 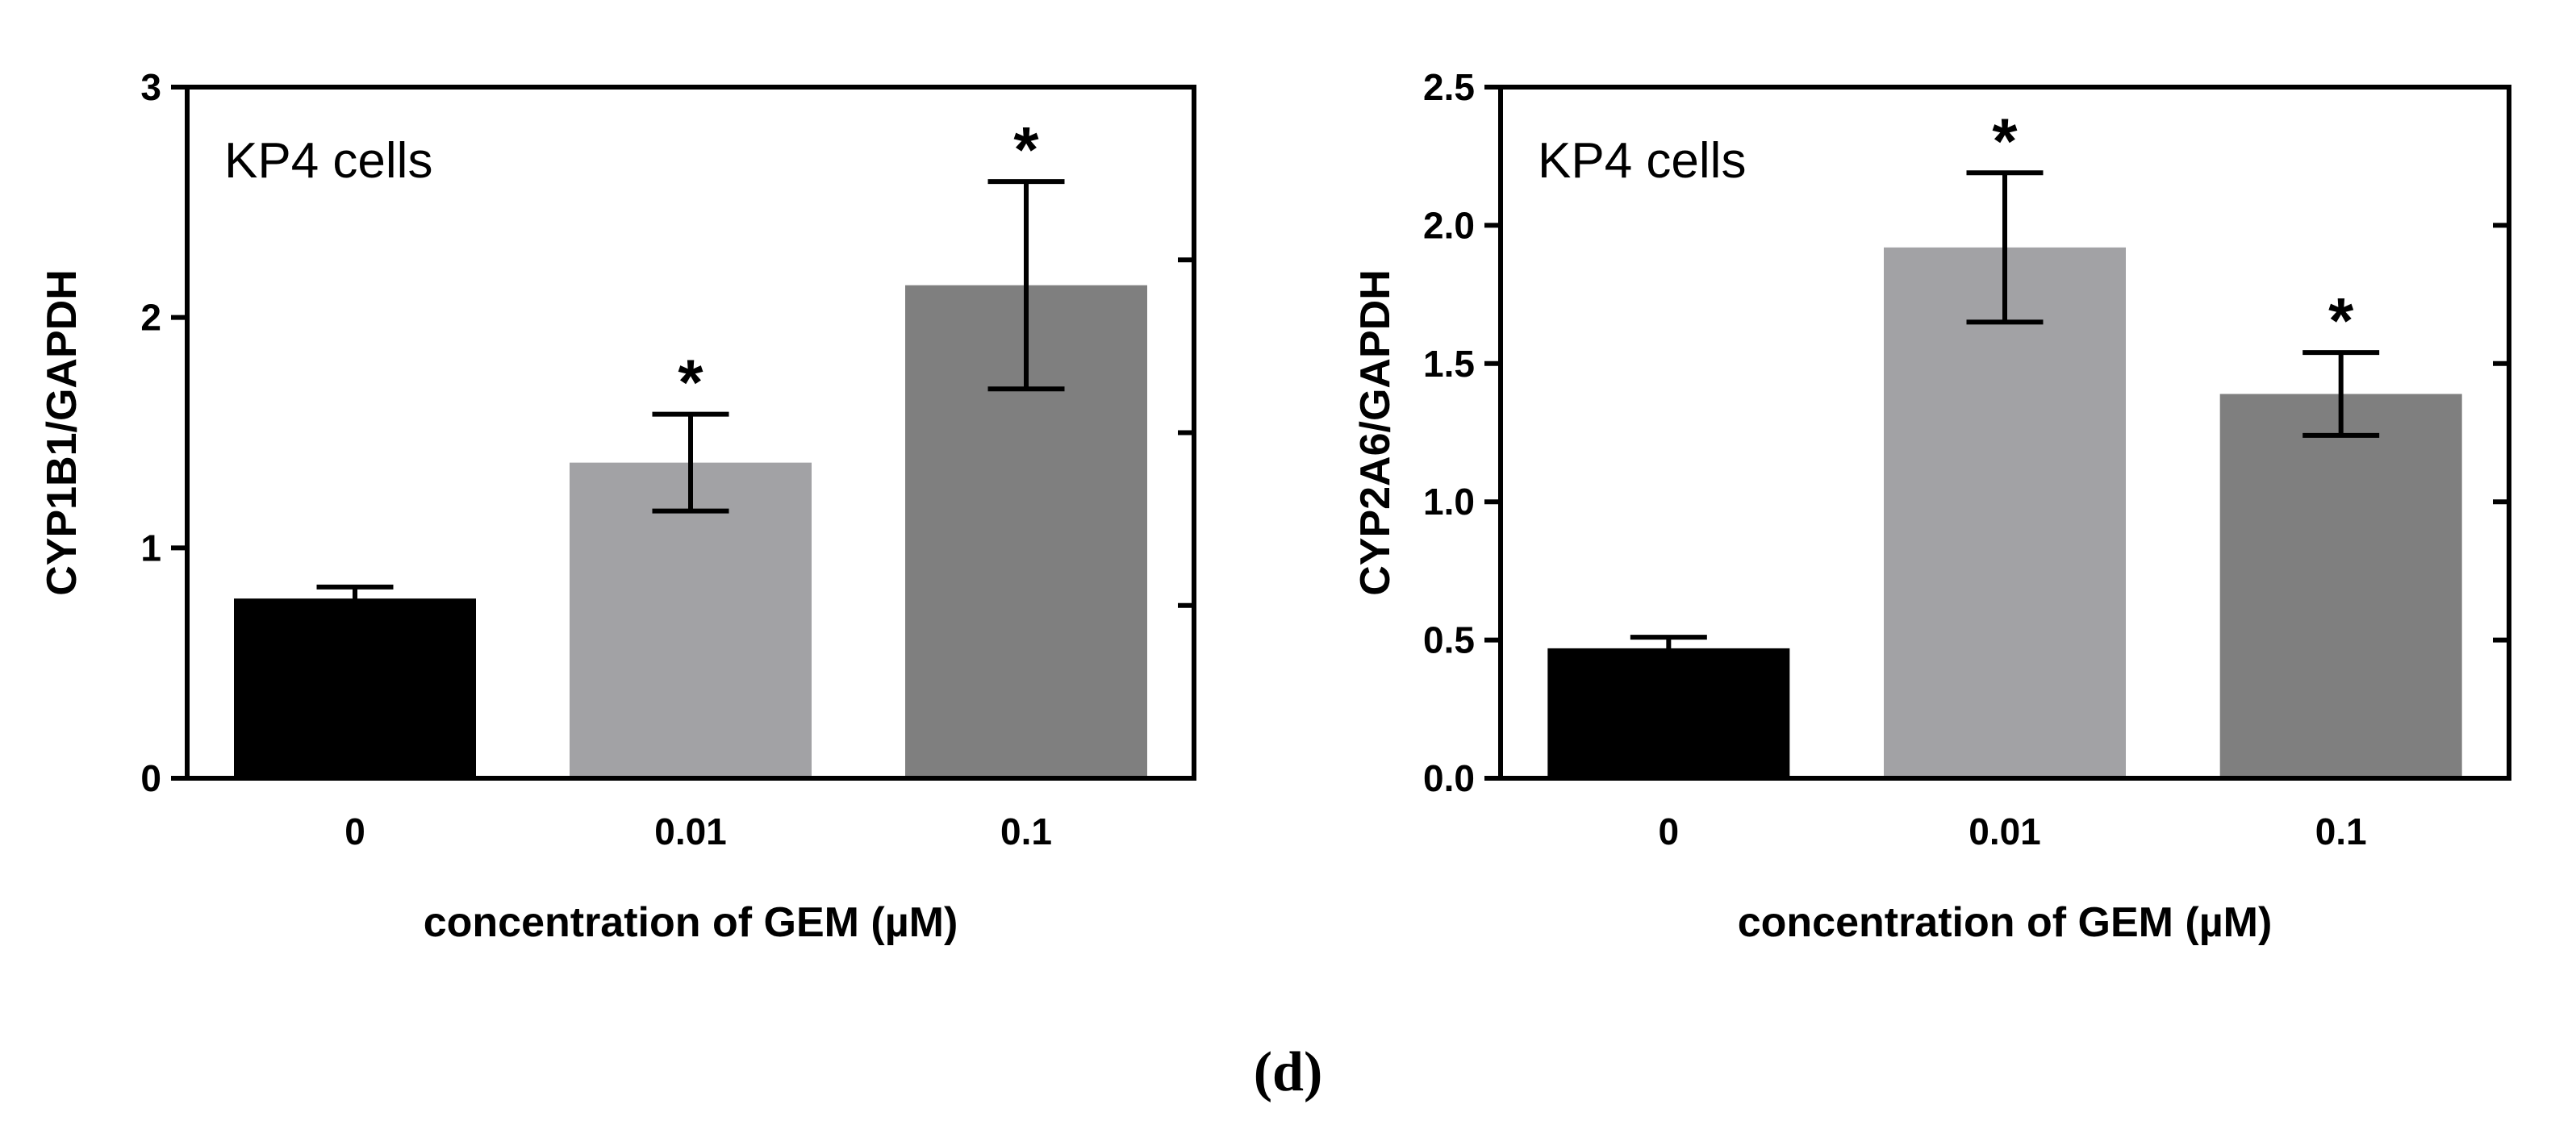 I want to click on panel2-annotation: KP4 cells, so click(x=1642, y=161).